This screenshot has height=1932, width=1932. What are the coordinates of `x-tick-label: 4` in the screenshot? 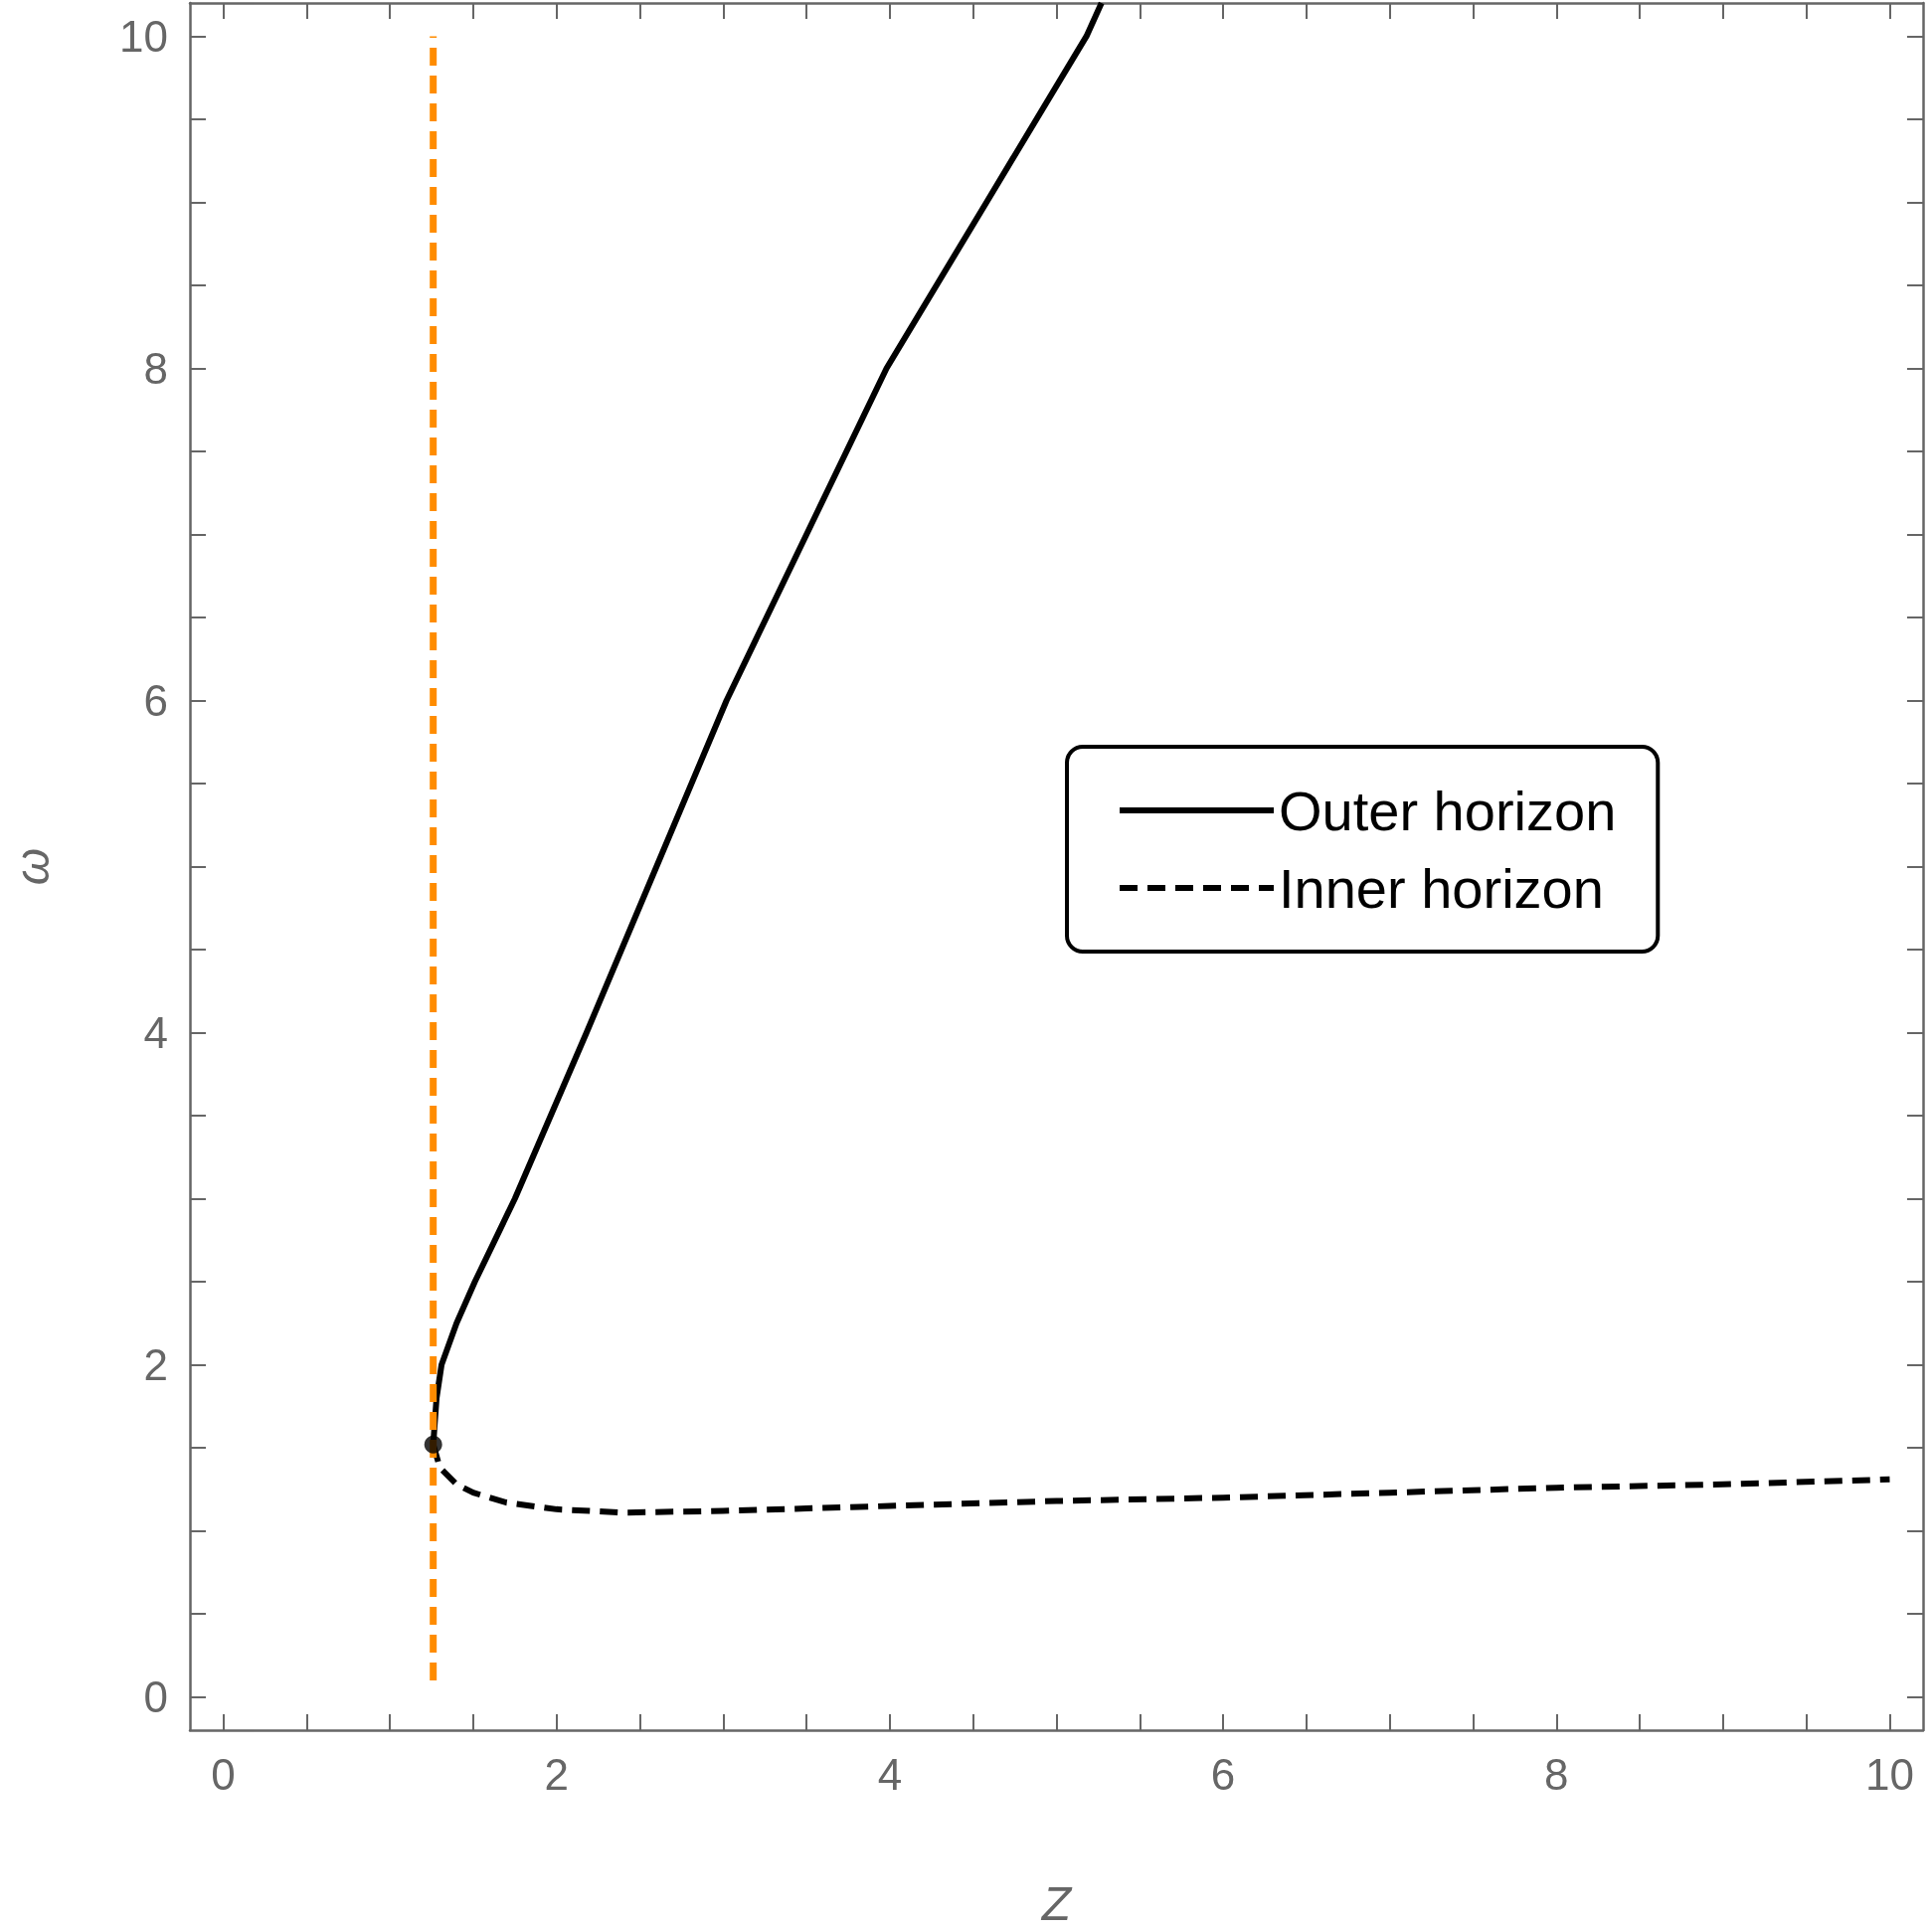 It's located at (890, 1774).